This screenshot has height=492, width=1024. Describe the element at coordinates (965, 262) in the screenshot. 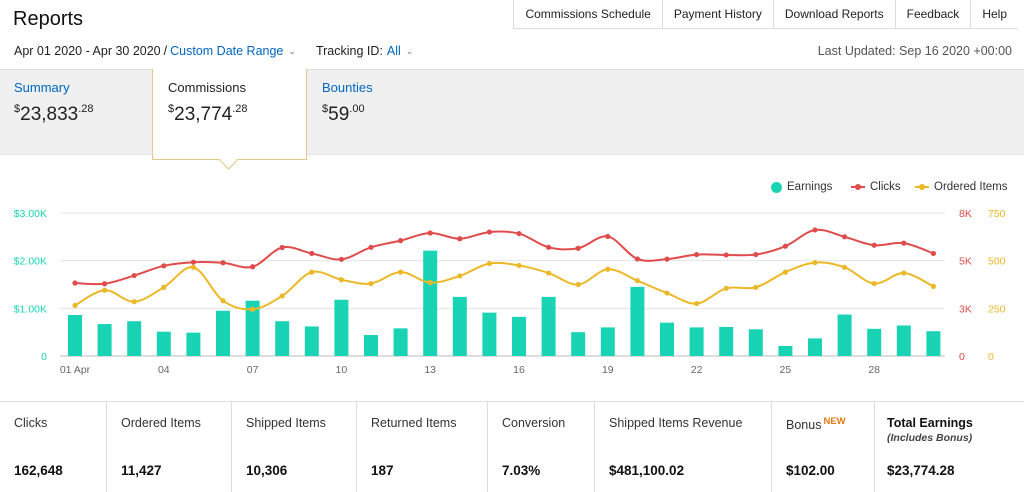

I see `y-right-clicks-tick-label: 5K` at that location.